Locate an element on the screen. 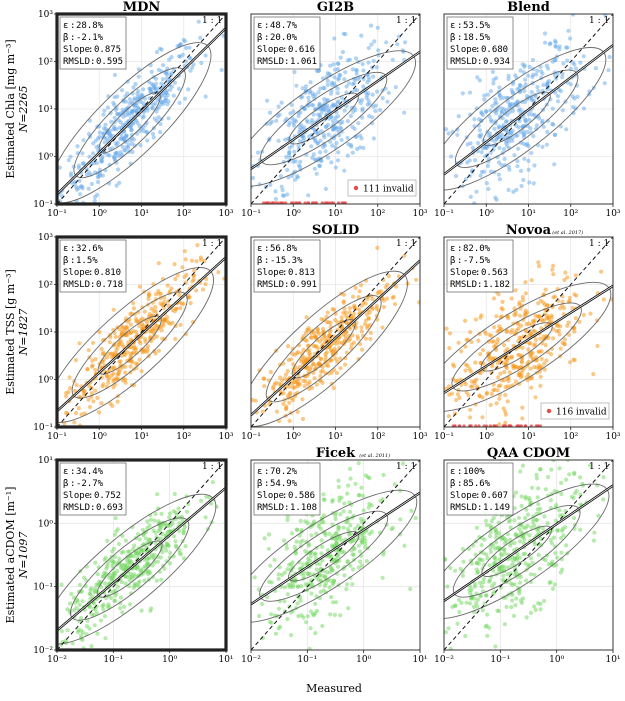  stat-value-slope: 0.680 is located at coordinates (494, 50).